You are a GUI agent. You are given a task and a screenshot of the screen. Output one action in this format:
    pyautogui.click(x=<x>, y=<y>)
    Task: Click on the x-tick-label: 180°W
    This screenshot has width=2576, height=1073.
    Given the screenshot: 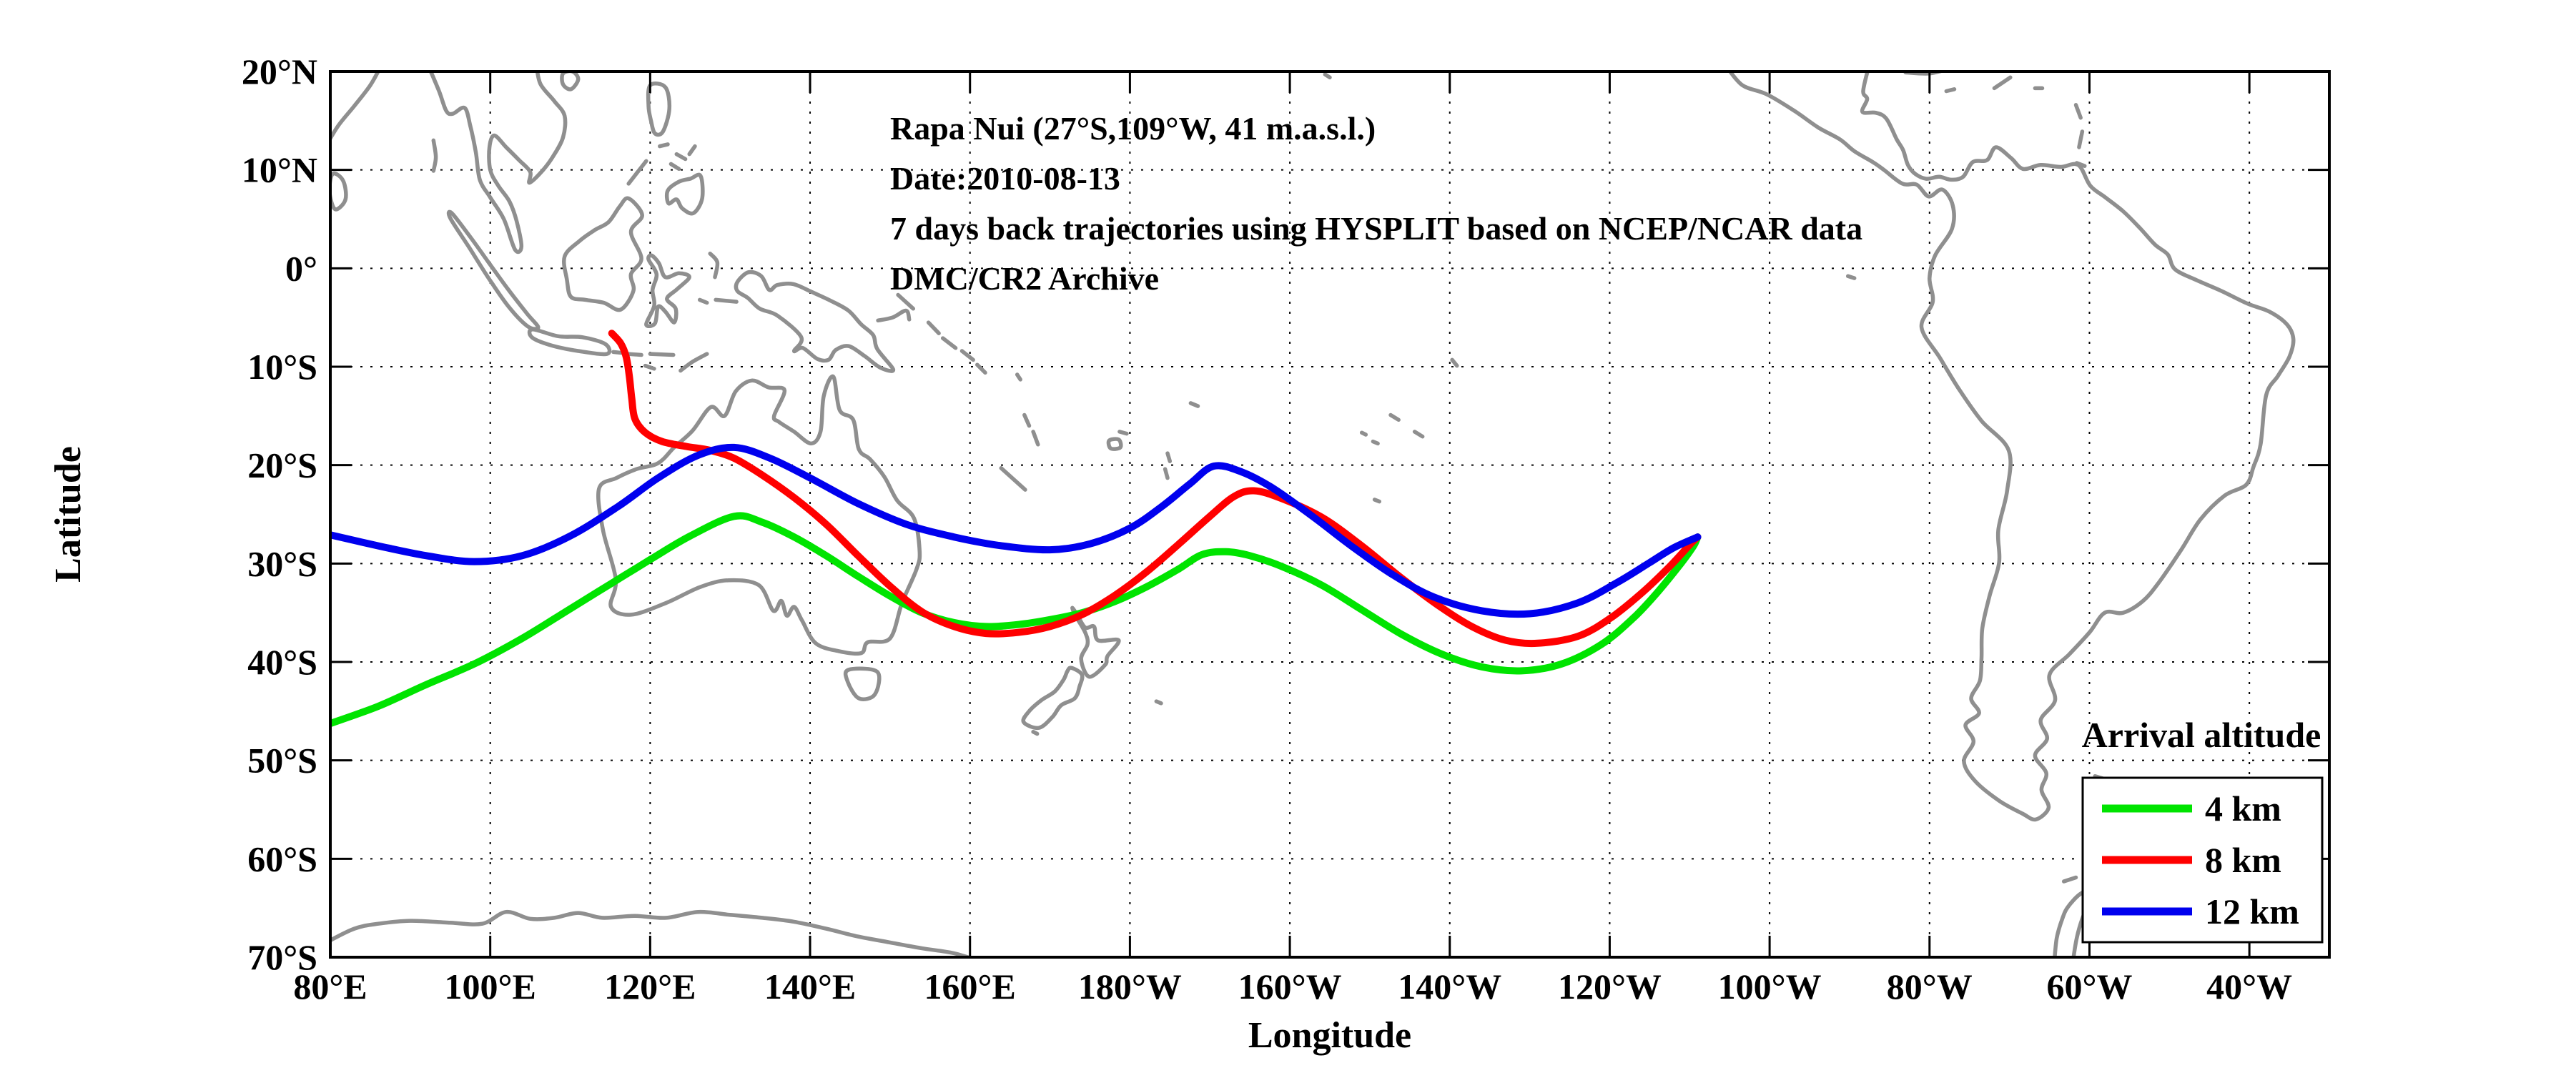 What is the action you would take?
    pyautogui.click(x=1130, y=986)
    